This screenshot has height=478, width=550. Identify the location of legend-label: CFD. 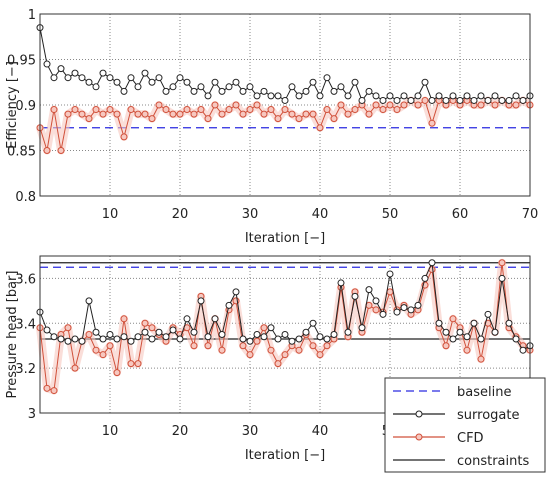
(470, 438).